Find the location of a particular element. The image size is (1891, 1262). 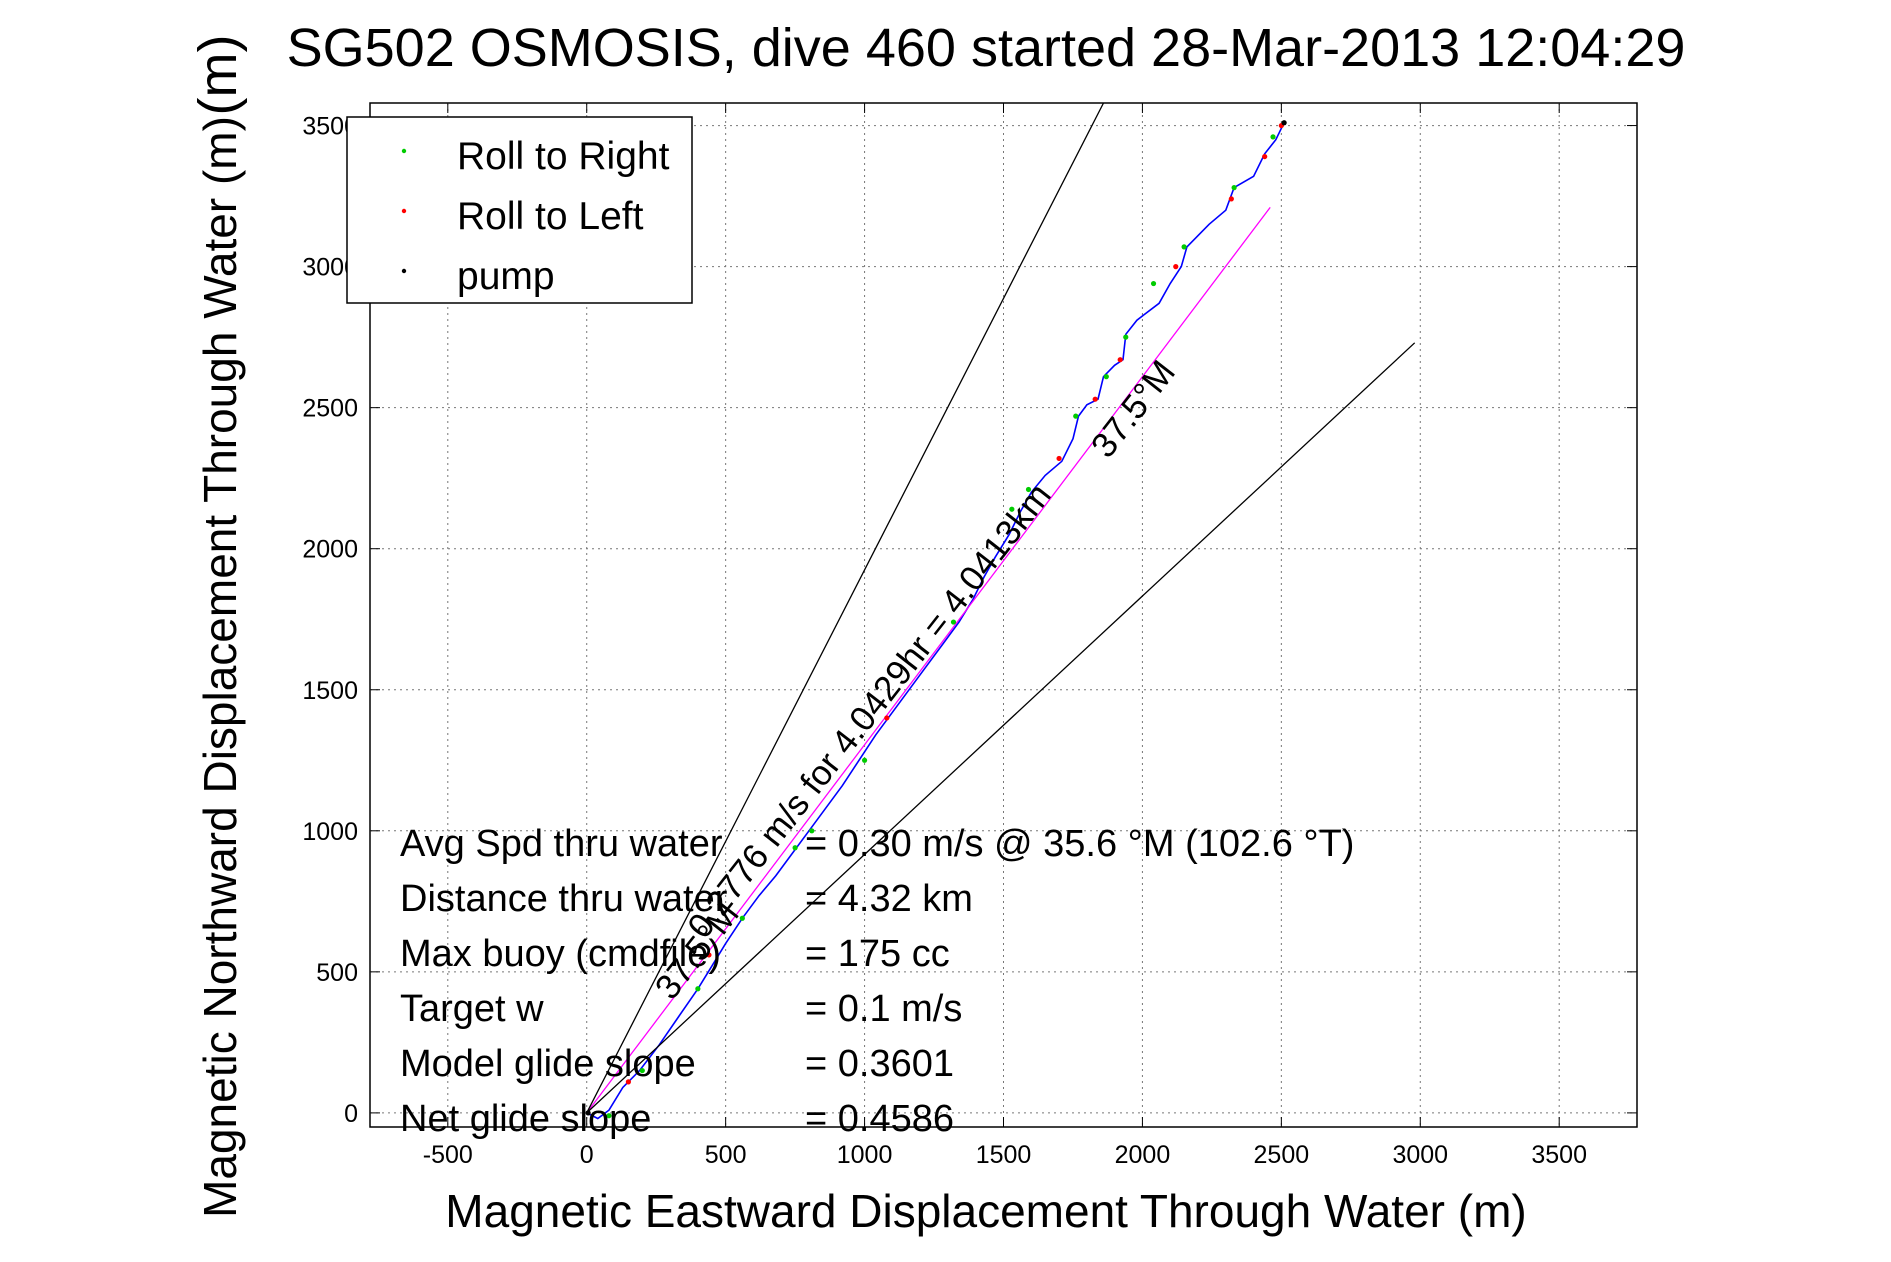

x-tick-label: 500 is located at coordinates (726, 1155).